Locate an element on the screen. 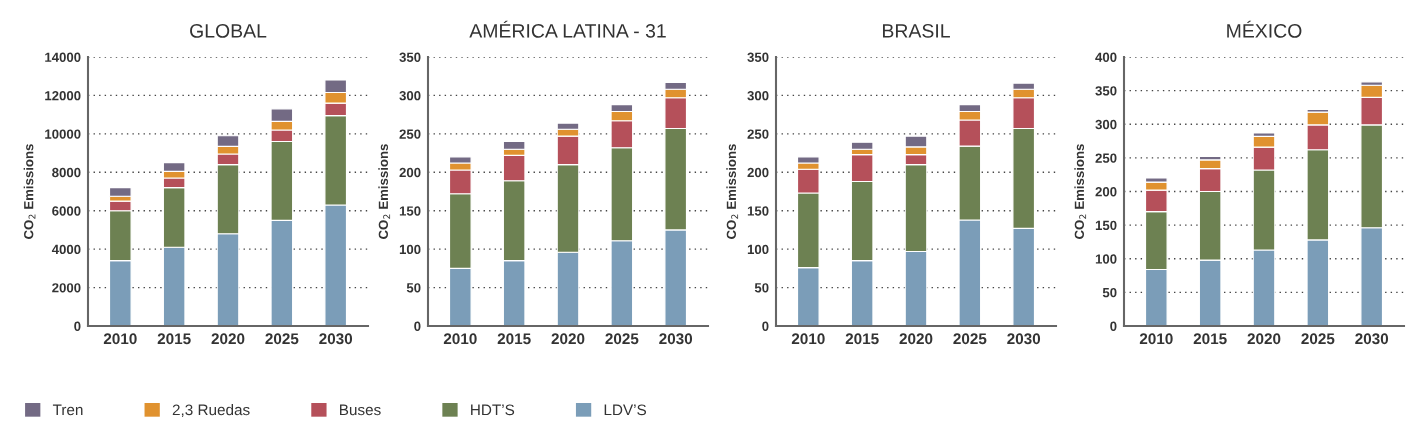  chart-title: GLOBAL is located at coordinates (228, 30).